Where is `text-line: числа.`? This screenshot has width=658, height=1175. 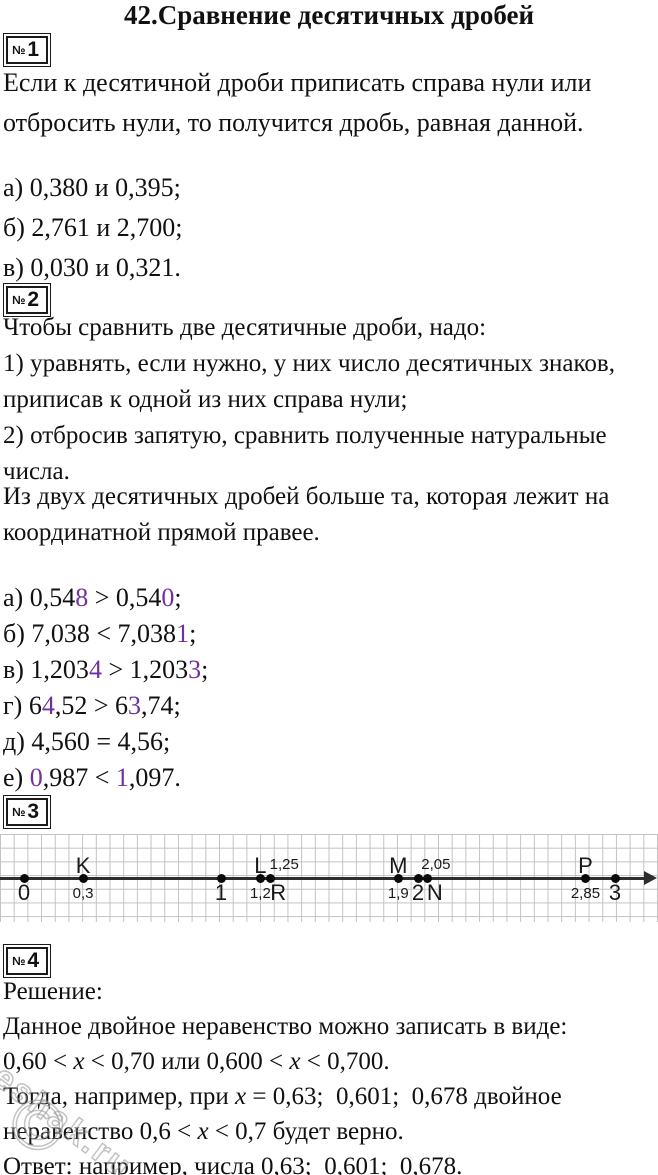
text-line: числа. is located at coordinates (36, 471).